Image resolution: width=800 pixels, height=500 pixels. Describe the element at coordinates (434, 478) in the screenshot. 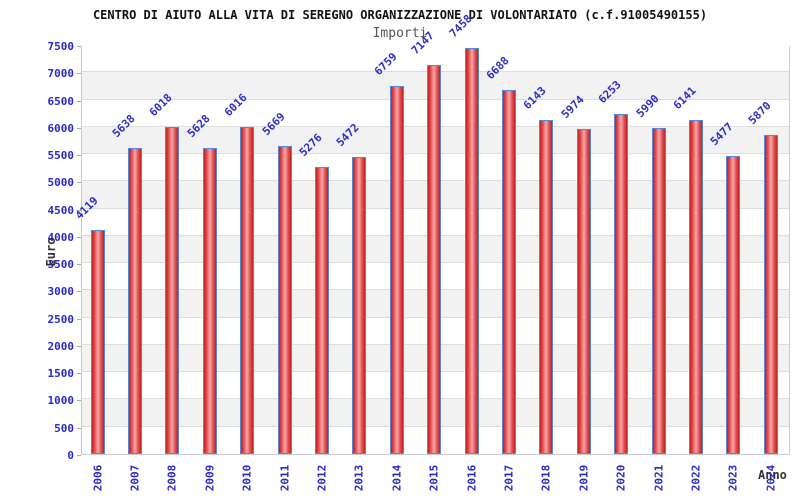

I see `x-tick-label: 2015` at that location.